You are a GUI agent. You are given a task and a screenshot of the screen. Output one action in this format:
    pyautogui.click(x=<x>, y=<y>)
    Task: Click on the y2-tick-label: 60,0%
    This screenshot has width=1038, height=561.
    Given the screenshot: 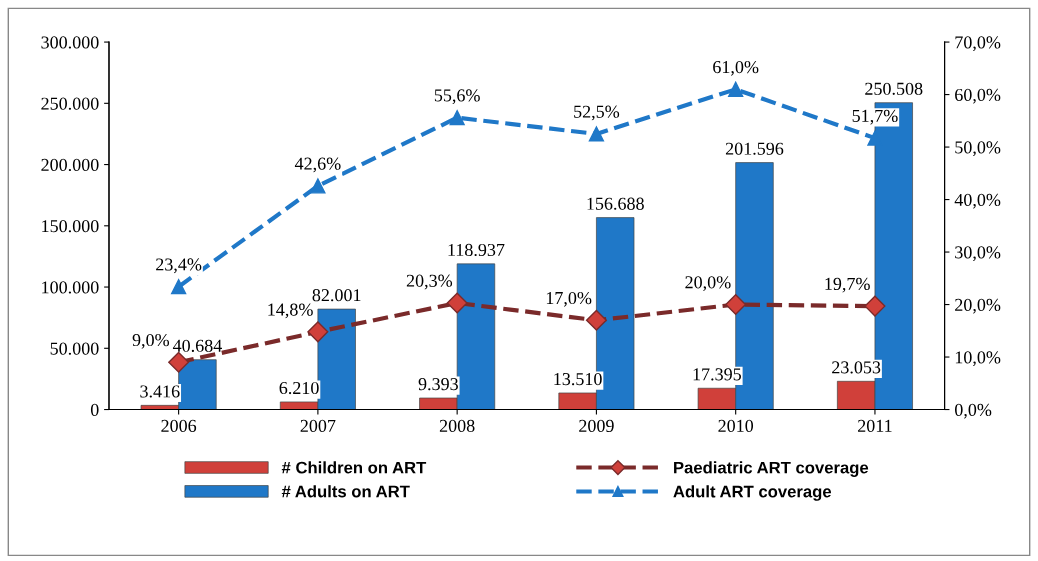 What is the action you would take?
    pyautogui.click(x=978, y=96)
    